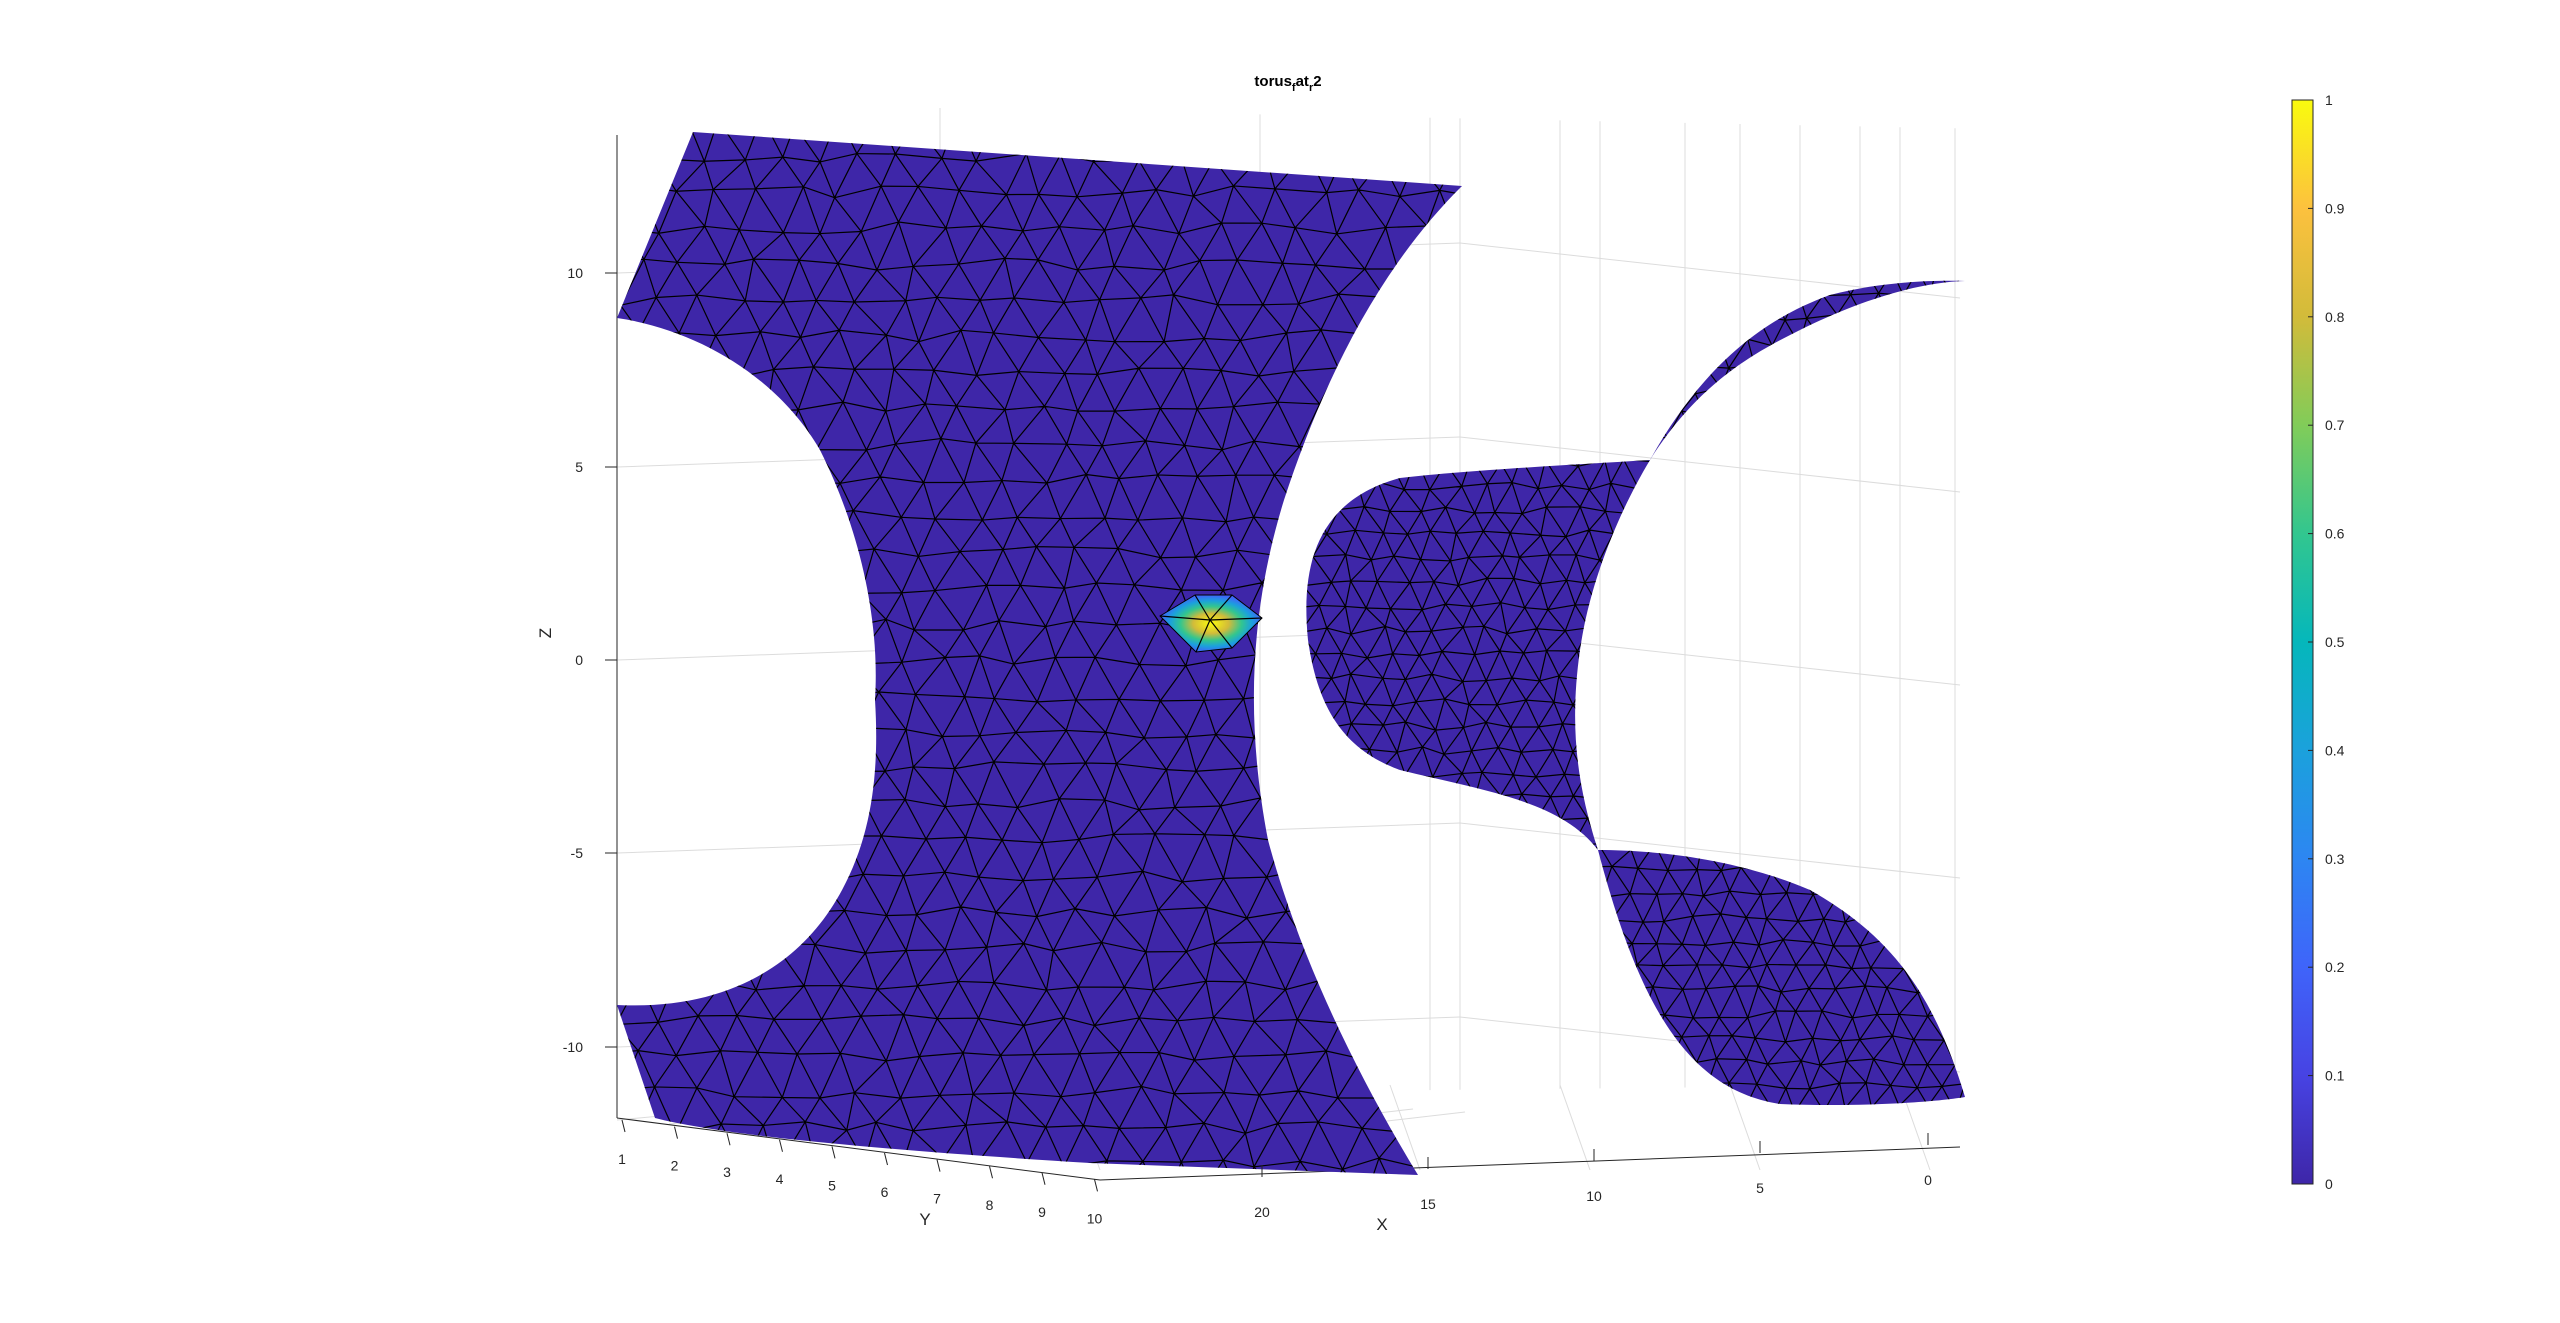 This screenshot has width=2560, height=1323. Describe the element at coordinates (579, 660) in the screenshot. I see `z-tick-label: 0` at that location.